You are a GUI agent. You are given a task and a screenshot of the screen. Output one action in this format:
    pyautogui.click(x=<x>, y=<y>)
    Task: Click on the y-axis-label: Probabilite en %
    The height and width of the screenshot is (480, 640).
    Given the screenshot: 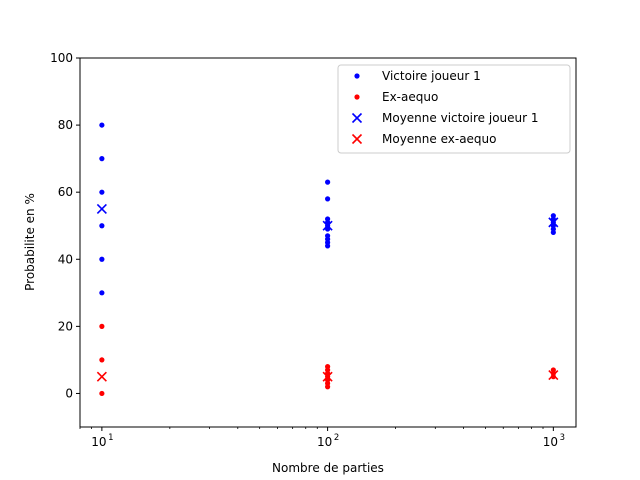 What is the action you would take?
    pyautogui.click(x=30, y=242)
    